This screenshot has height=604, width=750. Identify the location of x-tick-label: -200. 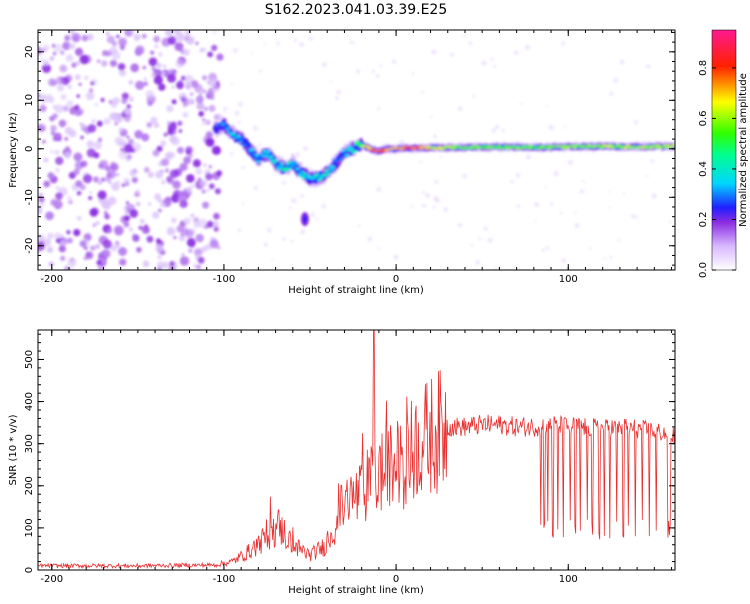
(51, 579).